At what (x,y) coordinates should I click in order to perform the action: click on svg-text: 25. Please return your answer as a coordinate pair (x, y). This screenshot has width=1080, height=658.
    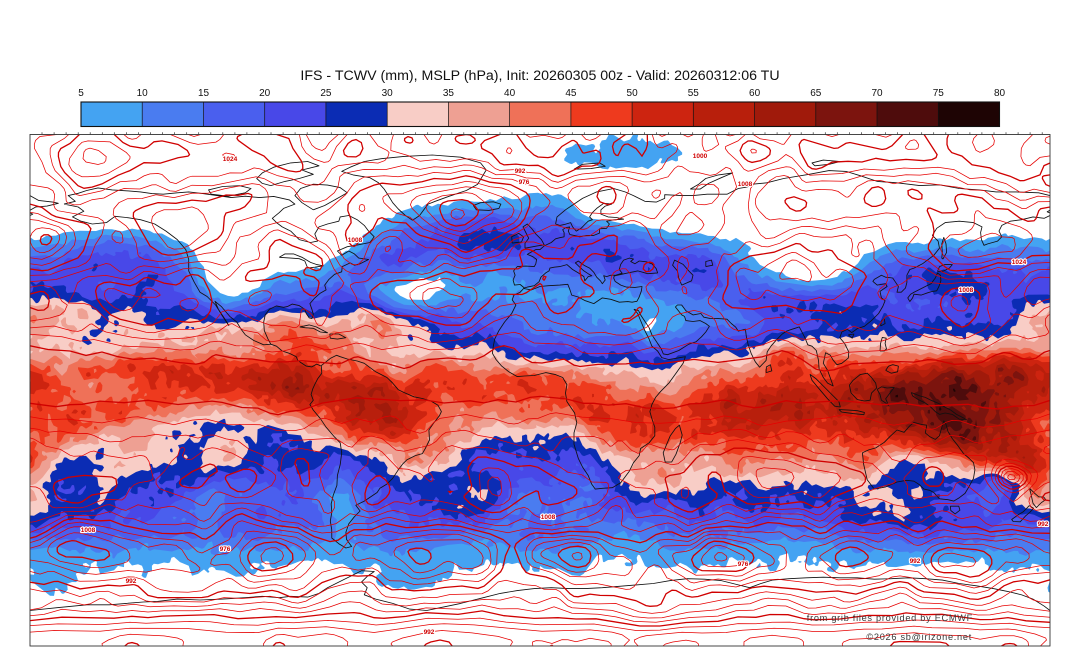
    Looking at the image, I should click on (326, 93).